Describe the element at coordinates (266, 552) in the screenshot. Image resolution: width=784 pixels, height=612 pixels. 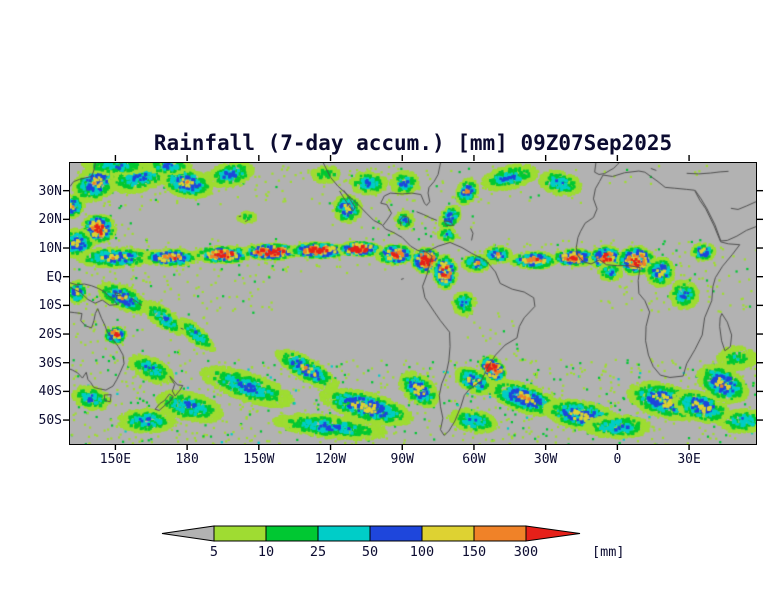
I see `legend-threshold-label: 10` at that location.